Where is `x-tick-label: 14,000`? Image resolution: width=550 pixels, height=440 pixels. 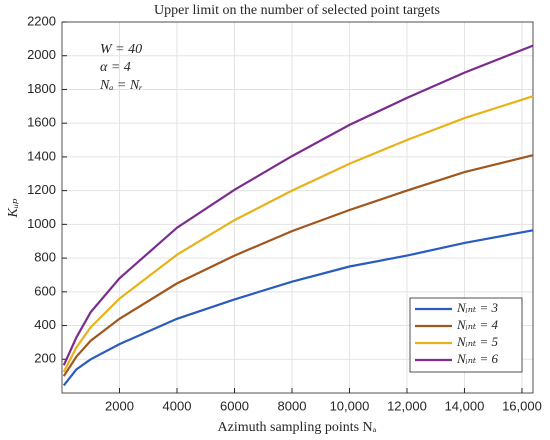
x-tick-label: 14,000 is located at coordinates (465, 405).